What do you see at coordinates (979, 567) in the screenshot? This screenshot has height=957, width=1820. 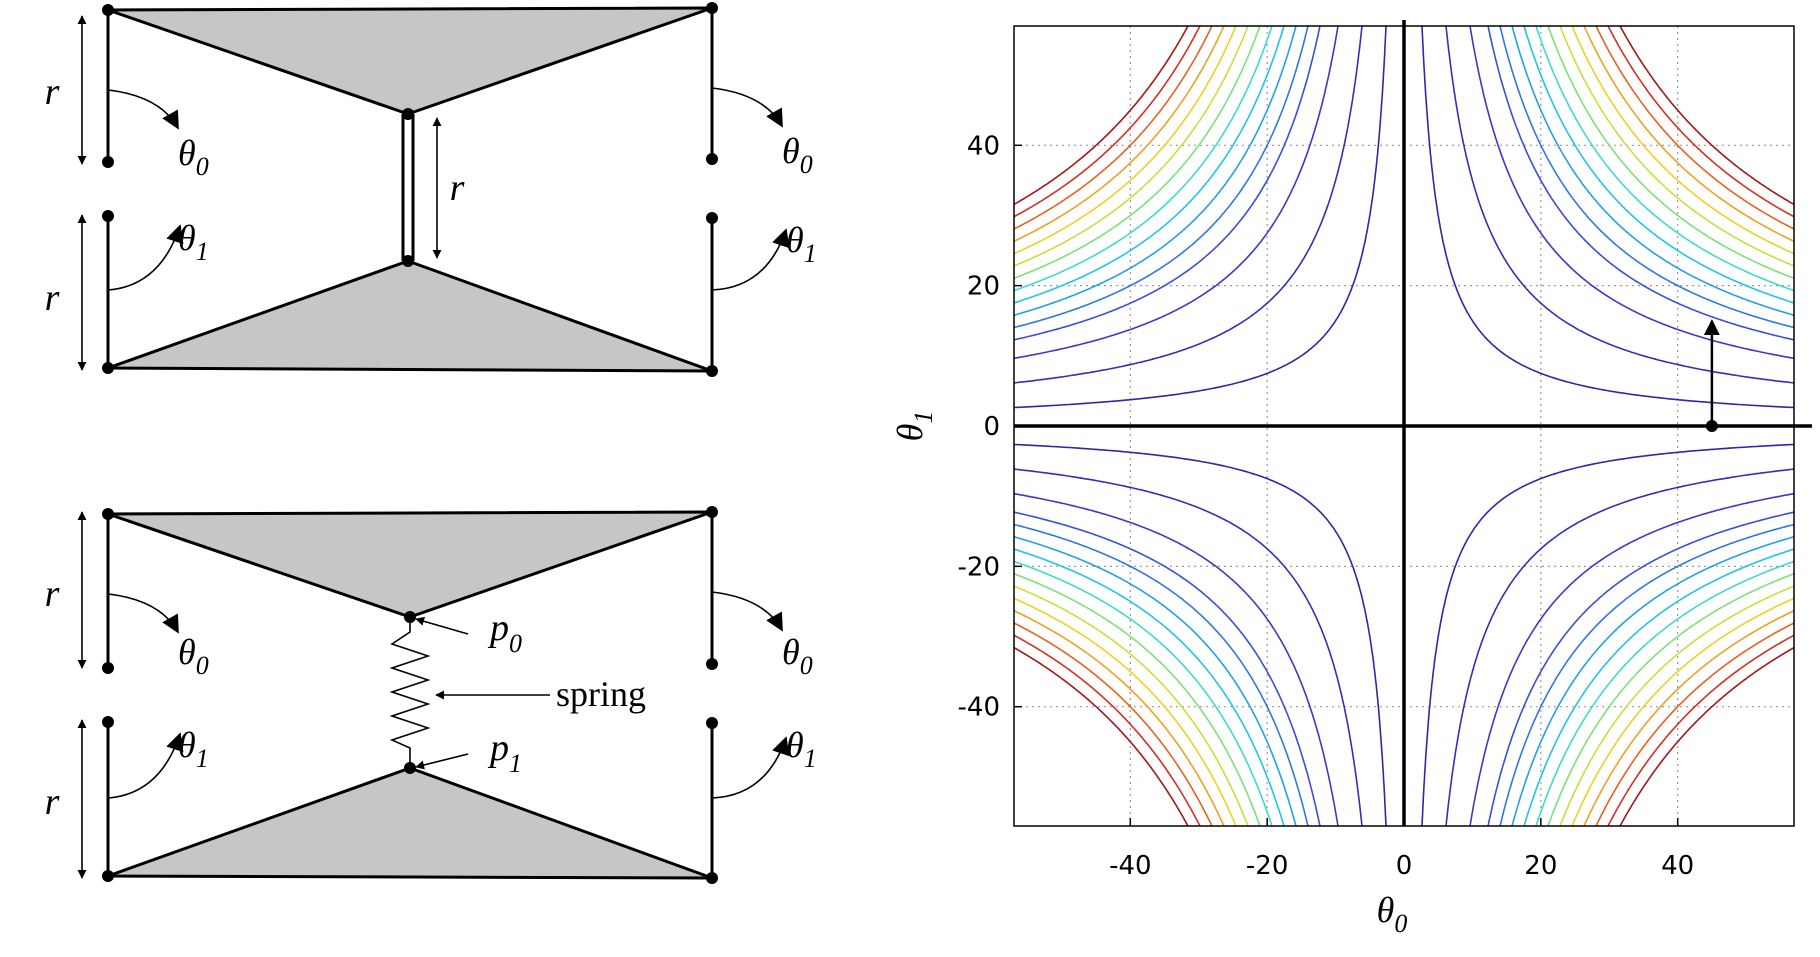 I see `y-tick-label: -20` at bounding box center [979, 567].